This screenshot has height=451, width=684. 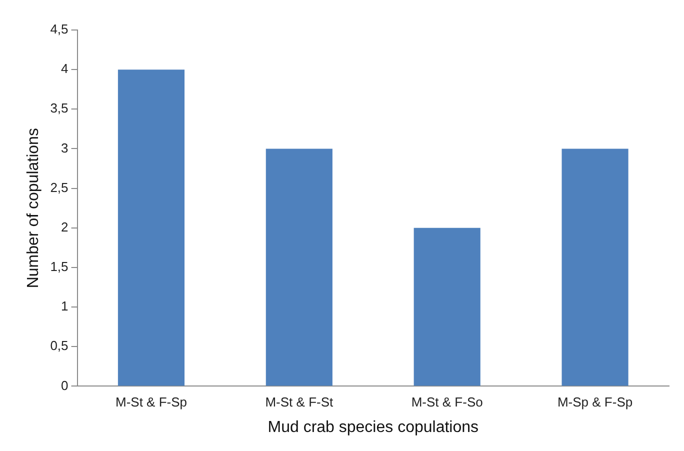 What do you see at coordinates (595, 402) in the screenshot?
I see `x-tick-label: M-Sp & F-Sp` at bounding box center [595, 402].